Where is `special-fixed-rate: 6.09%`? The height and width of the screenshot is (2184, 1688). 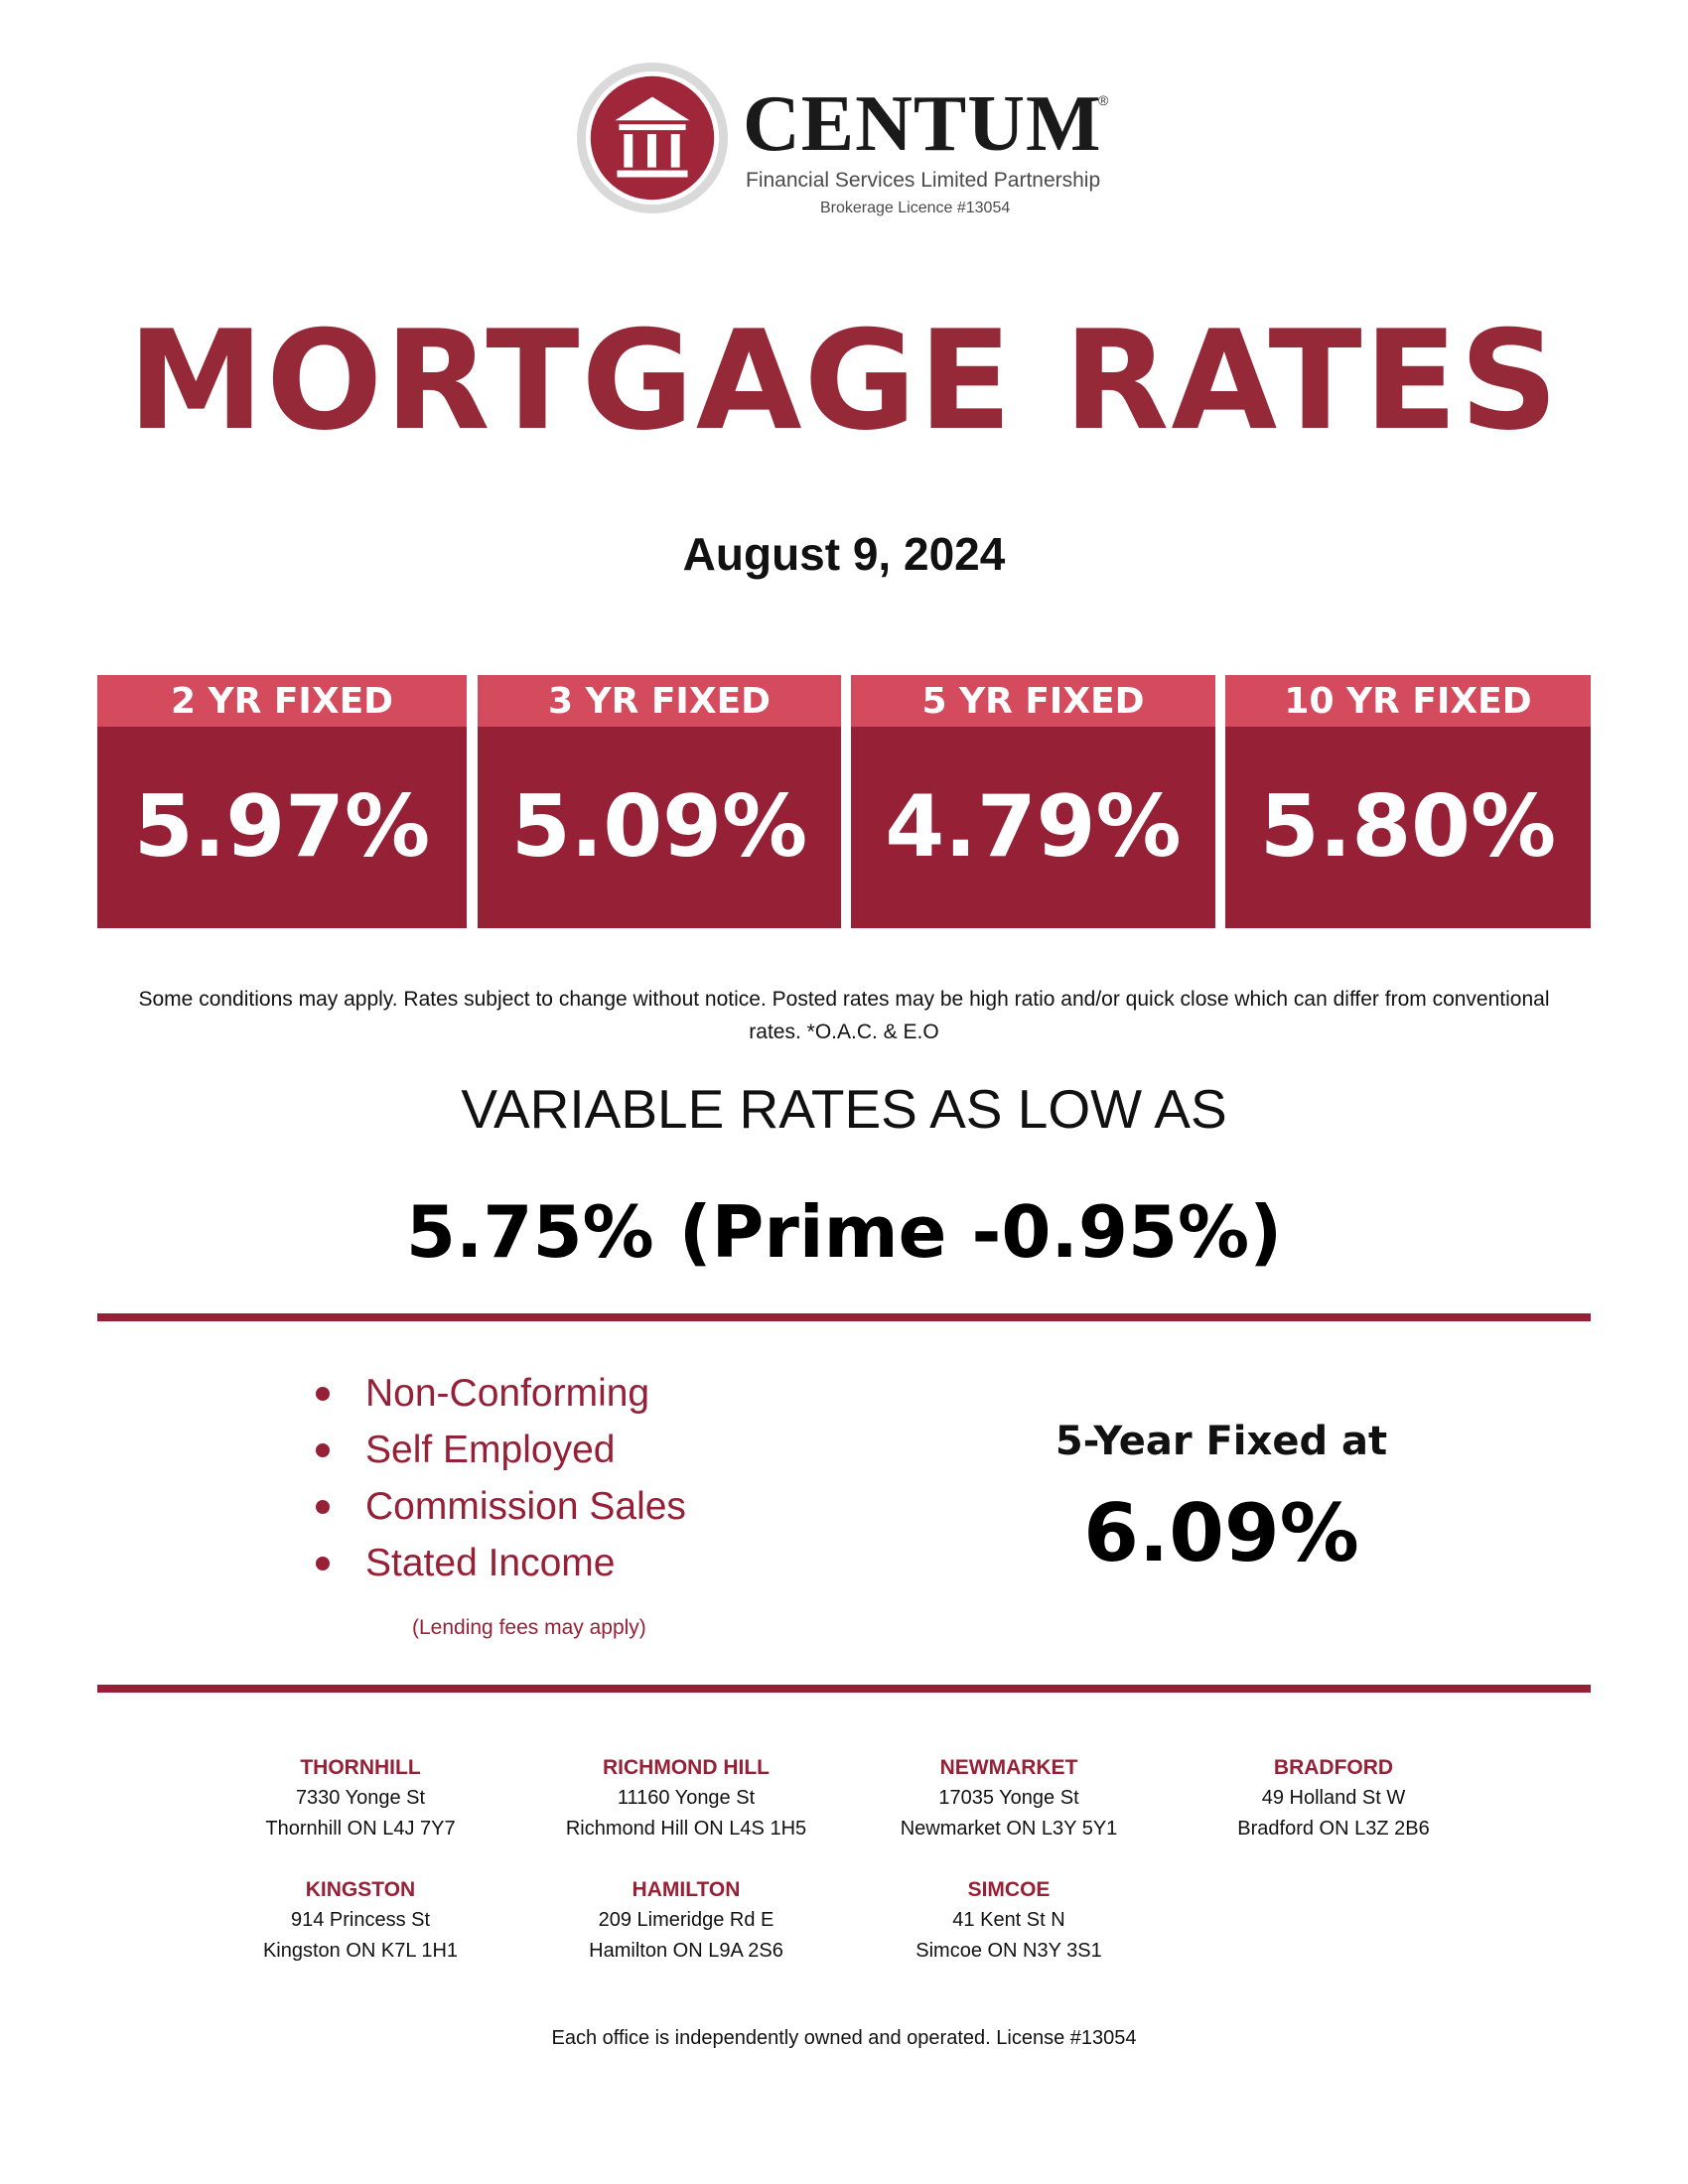
special-fixed-rate: 6.09% is located at coordinates (1221, 1533).